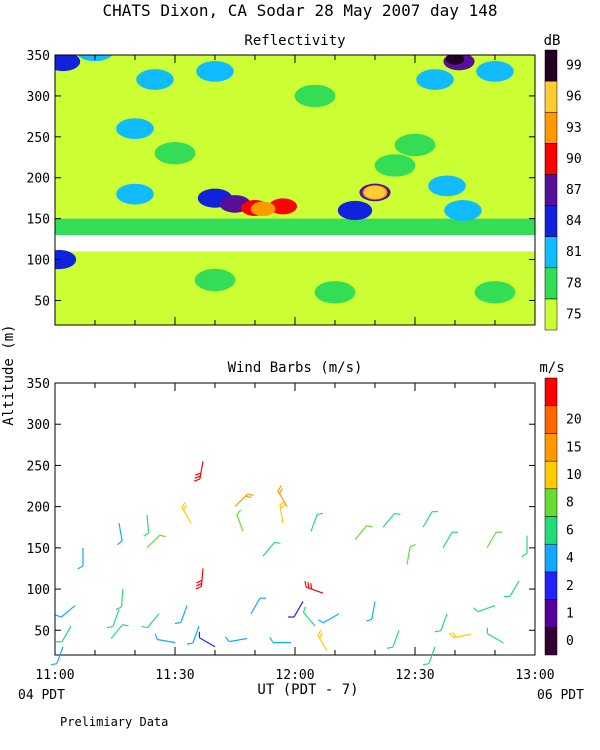 The height and width of the screenshot is (750, 600). What do you see at coordinates (563, 516) in the screenshot?
I see `wind-colorbar: 0 1 2 4 6 8 10 15 20` at bounding box center [563, 516].